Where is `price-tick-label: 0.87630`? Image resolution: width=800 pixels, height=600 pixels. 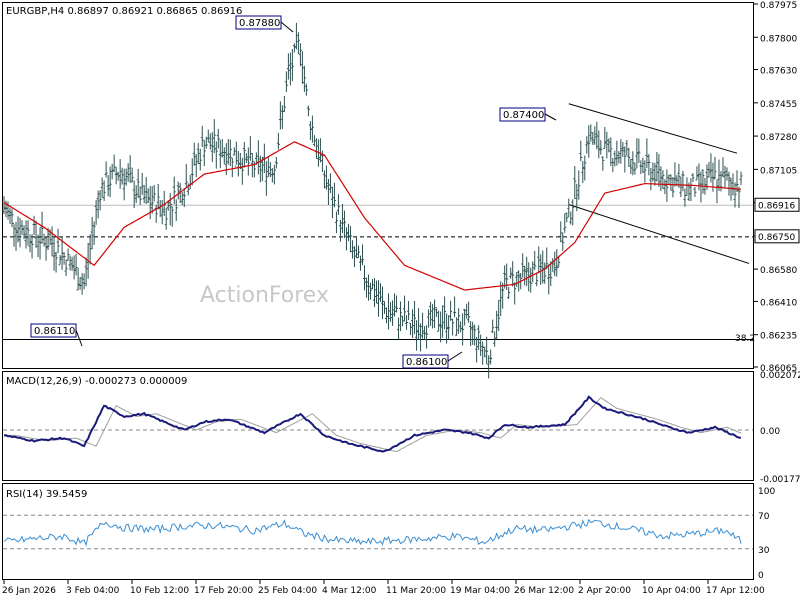
price-tick-label: 0.87630 is located at coordinates (778, 72).